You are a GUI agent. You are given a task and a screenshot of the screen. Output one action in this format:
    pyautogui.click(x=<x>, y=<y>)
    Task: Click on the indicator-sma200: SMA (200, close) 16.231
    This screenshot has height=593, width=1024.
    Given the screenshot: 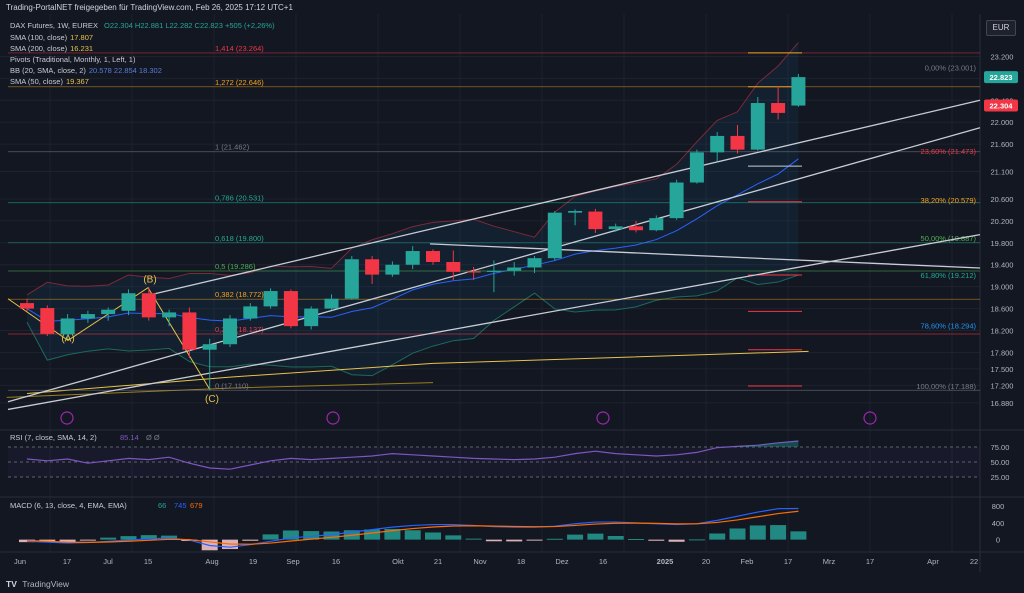 What is the action you would take?
    pyautogui.click(x=51, y=48)
    